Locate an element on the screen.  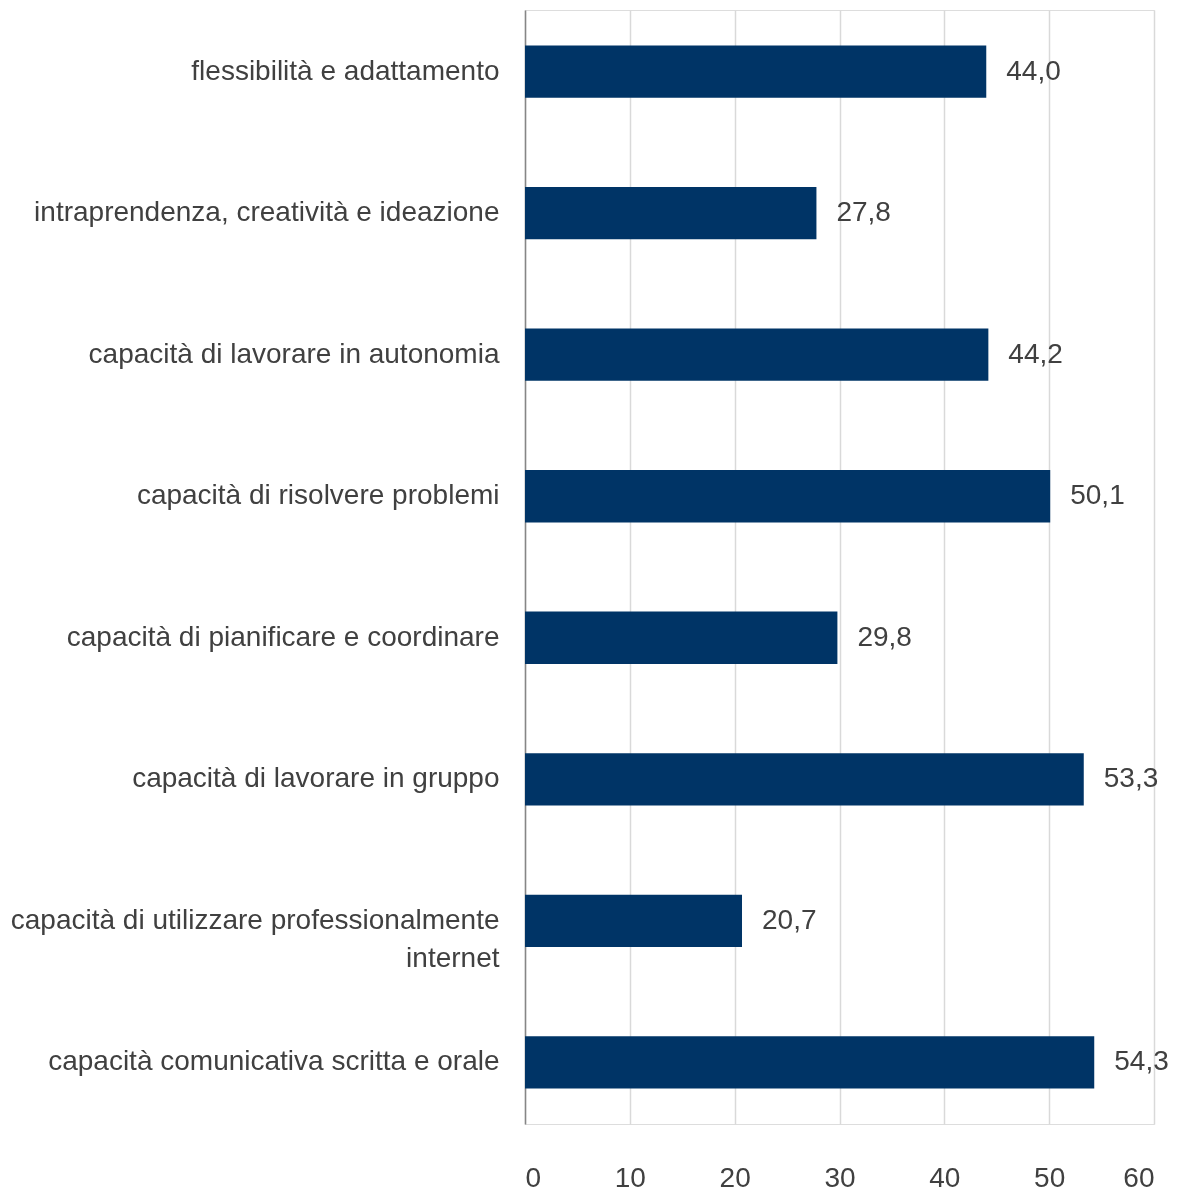
data-label: 27,8 is located at coordinates (863, 212).